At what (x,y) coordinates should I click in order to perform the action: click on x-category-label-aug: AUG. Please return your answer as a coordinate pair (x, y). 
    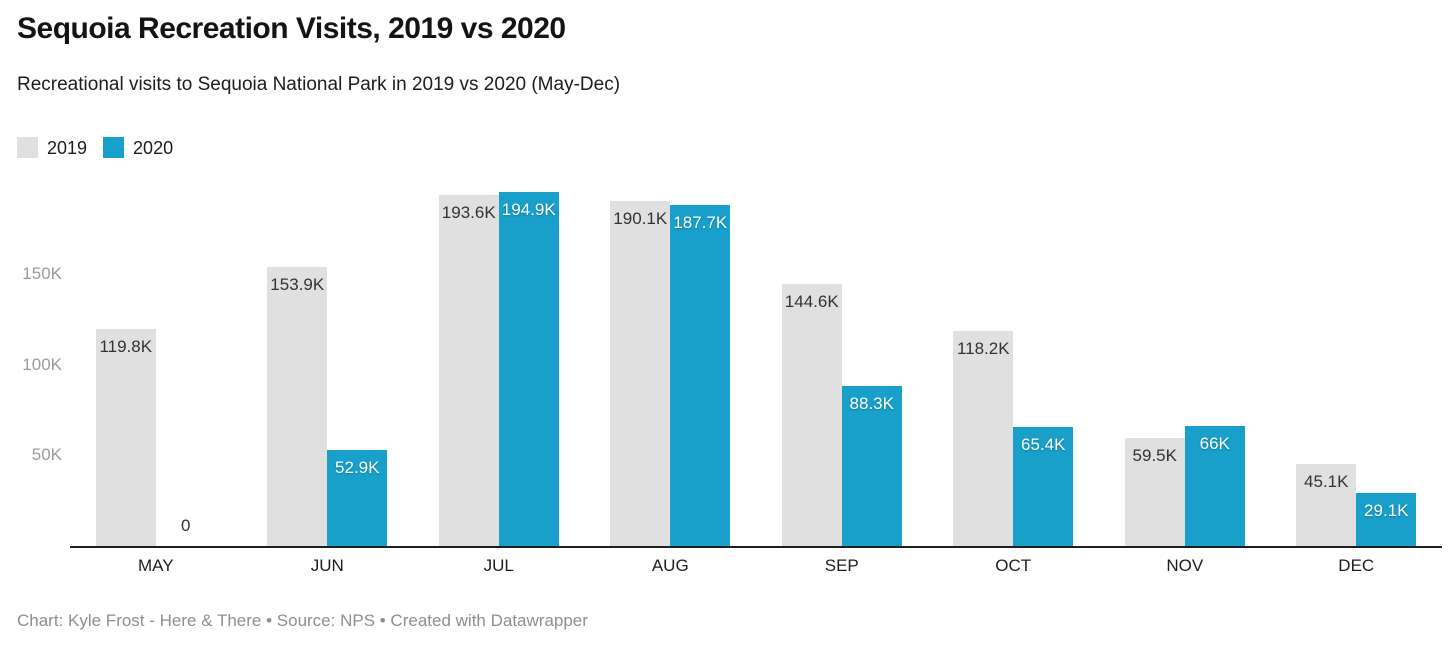
    Looking at the image, I should click on (670, 565).